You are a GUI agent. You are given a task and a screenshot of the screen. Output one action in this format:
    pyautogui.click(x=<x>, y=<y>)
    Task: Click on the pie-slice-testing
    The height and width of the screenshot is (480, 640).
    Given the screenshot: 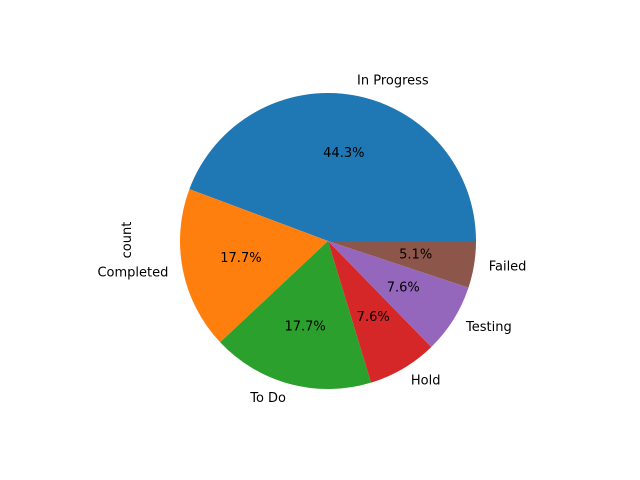 What is the action you would take?
    pyautogui.click(x=398, y=294)
    